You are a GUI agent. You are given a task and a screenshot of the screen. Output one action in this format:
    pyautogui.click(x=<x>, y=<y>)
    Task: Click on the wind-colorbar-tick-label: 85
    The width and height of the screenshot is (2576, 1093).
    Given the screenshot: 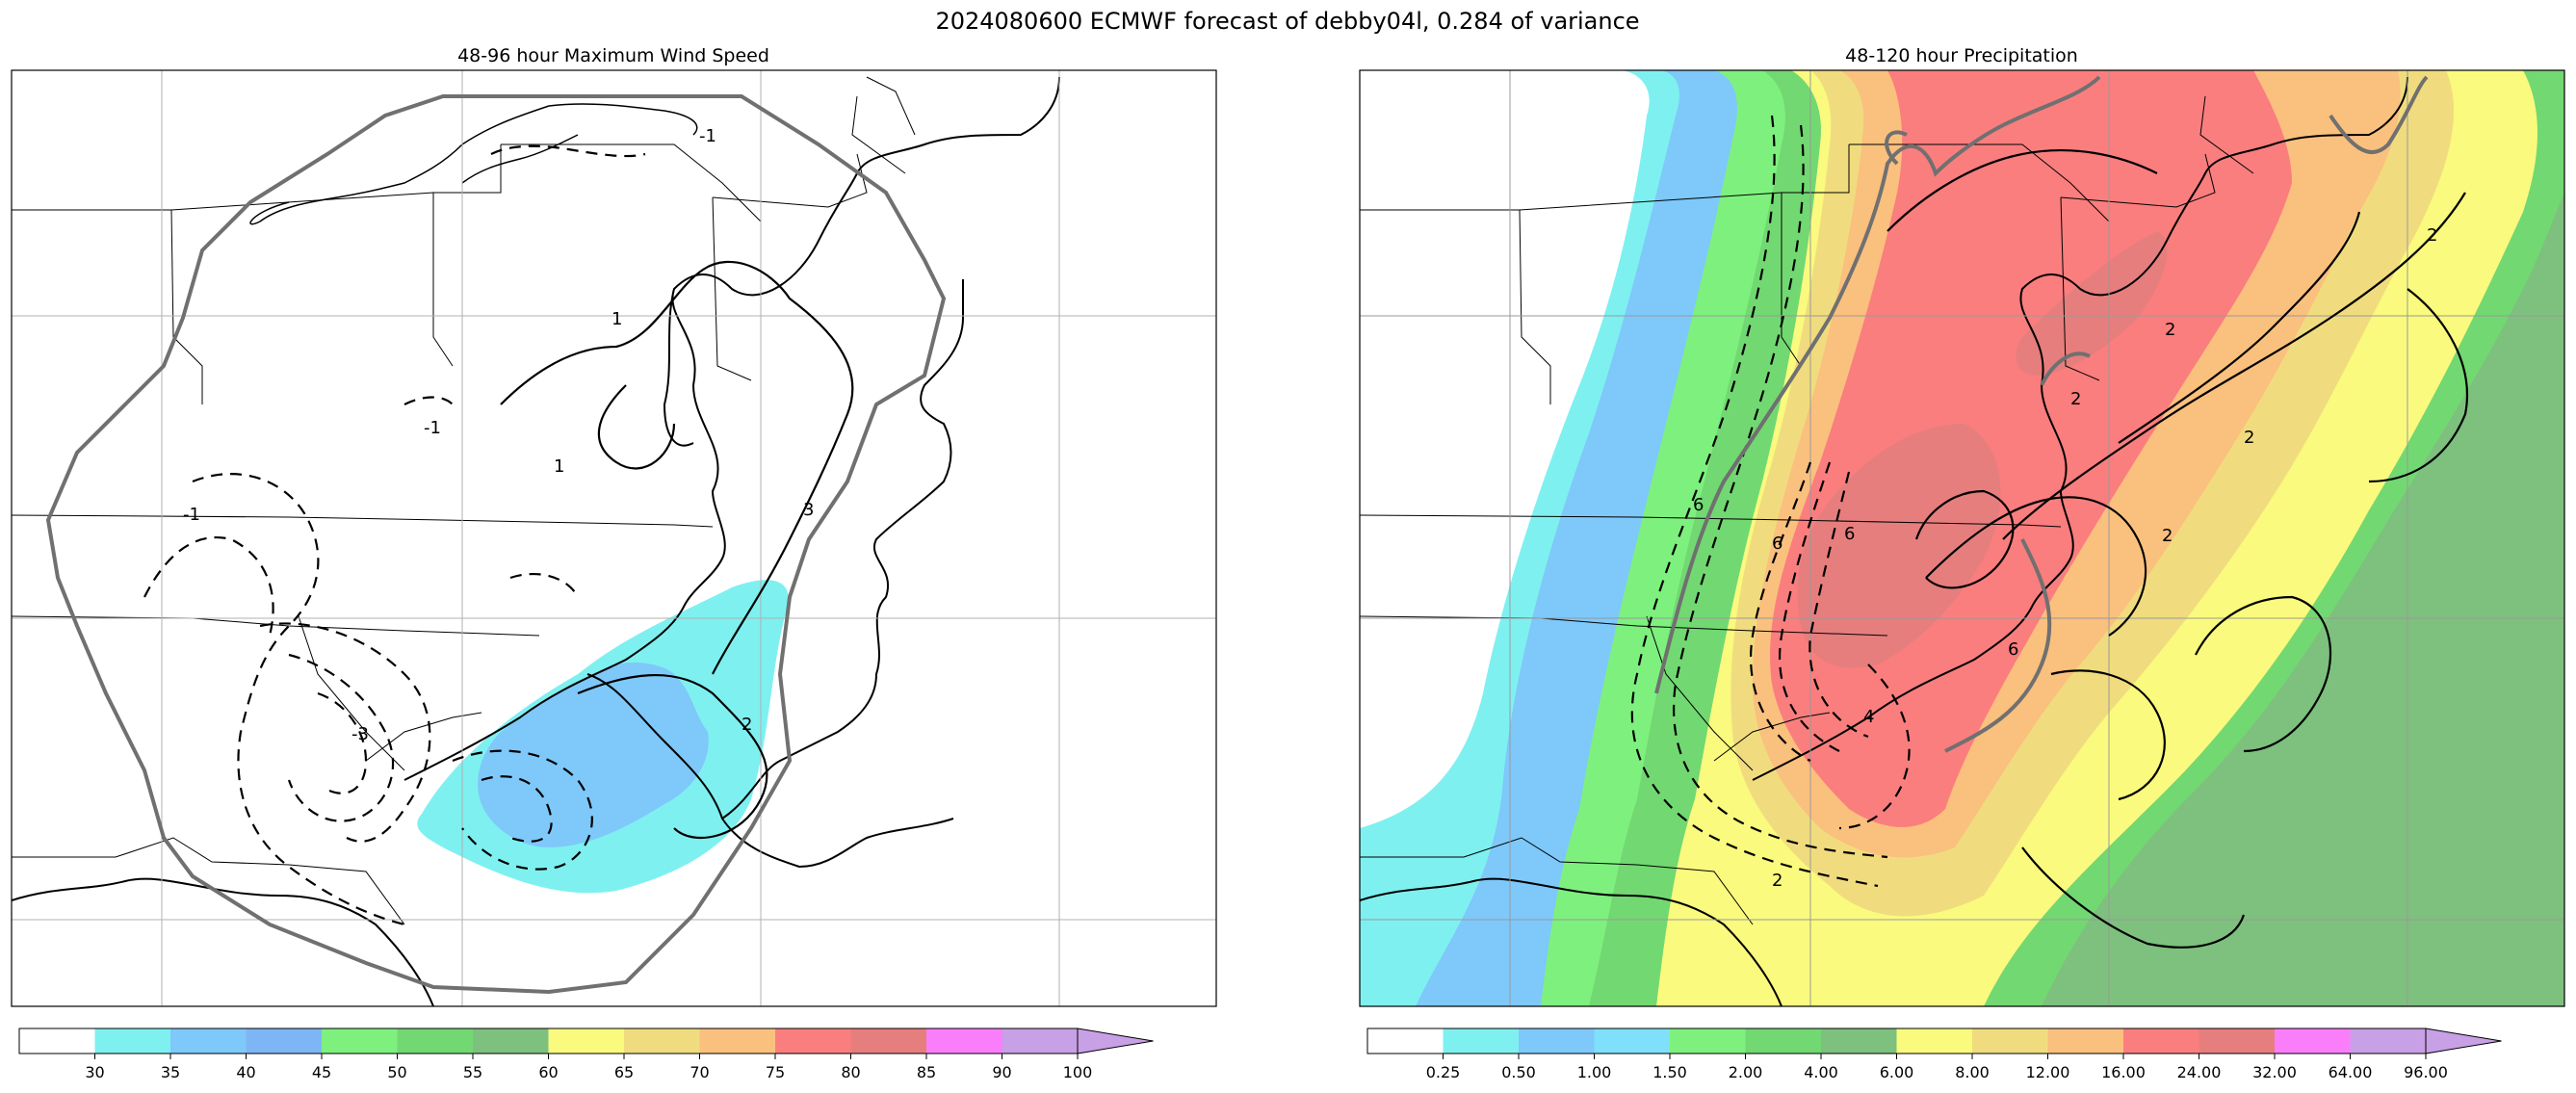 What is the action you would take?
    pyautogui.click(x=926, y=1072)
    